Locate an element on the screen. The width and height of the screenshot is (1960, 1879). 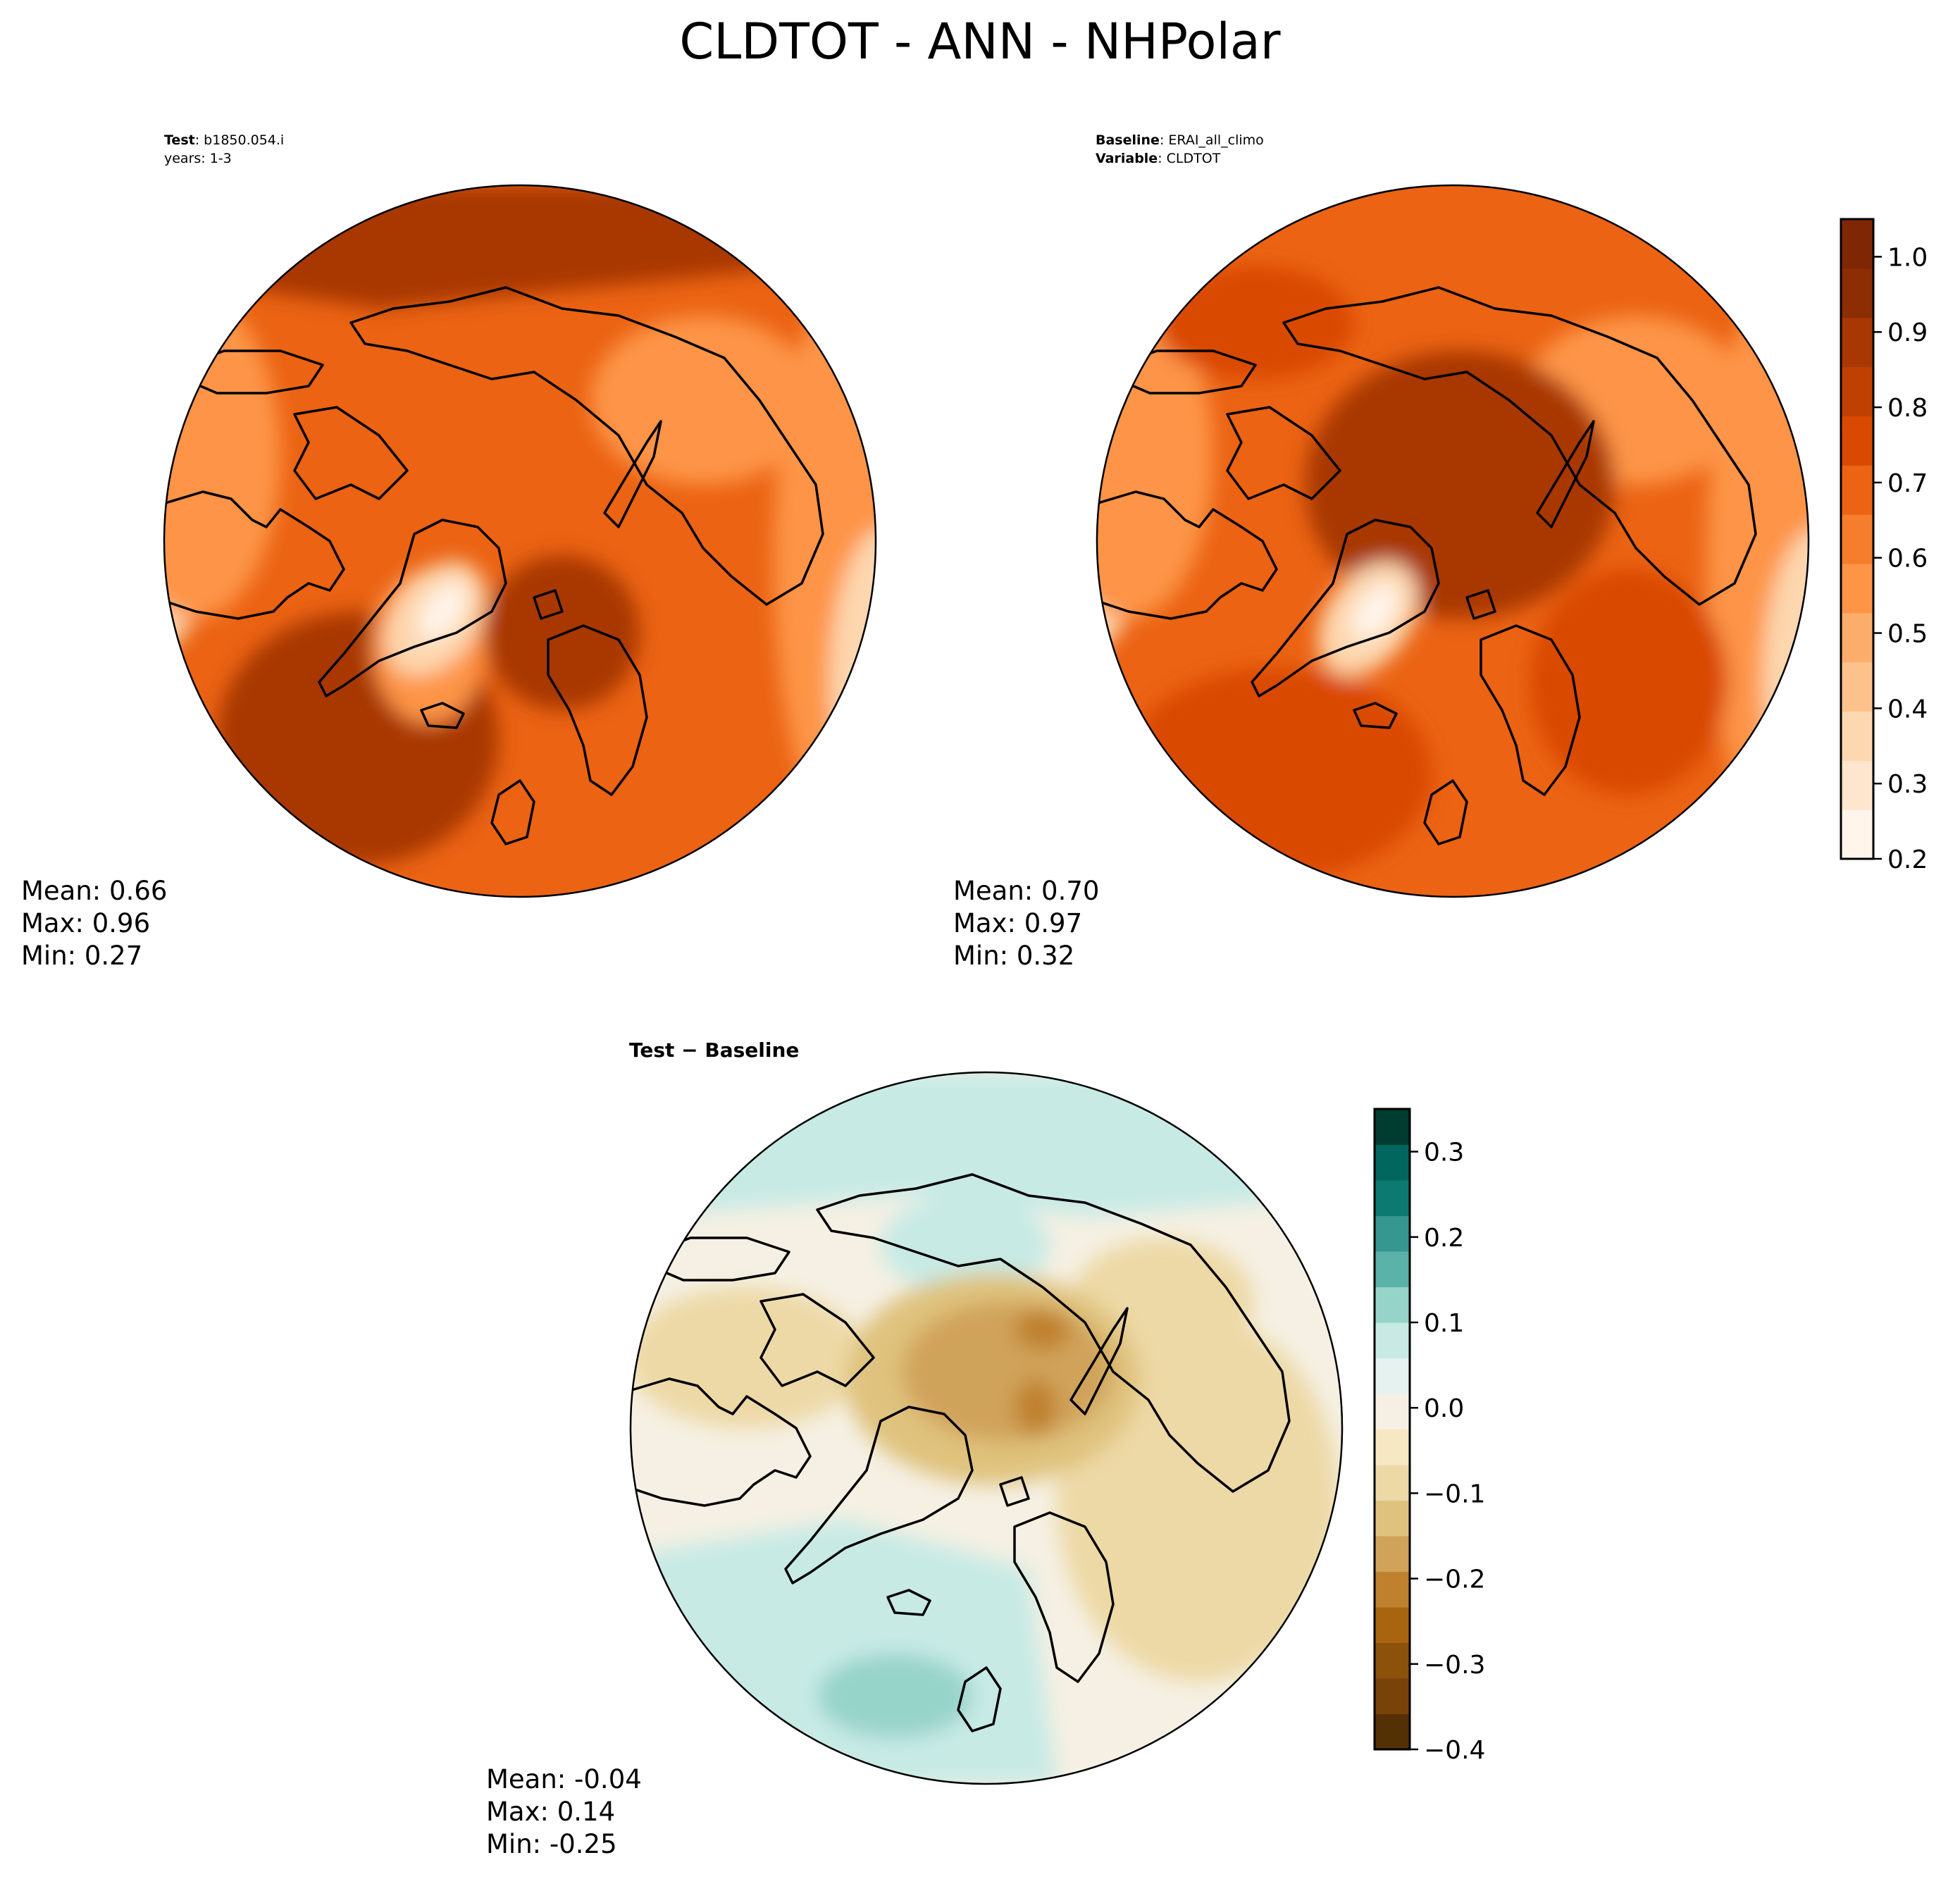
test-key: Test is located at coordinates (180, 140).